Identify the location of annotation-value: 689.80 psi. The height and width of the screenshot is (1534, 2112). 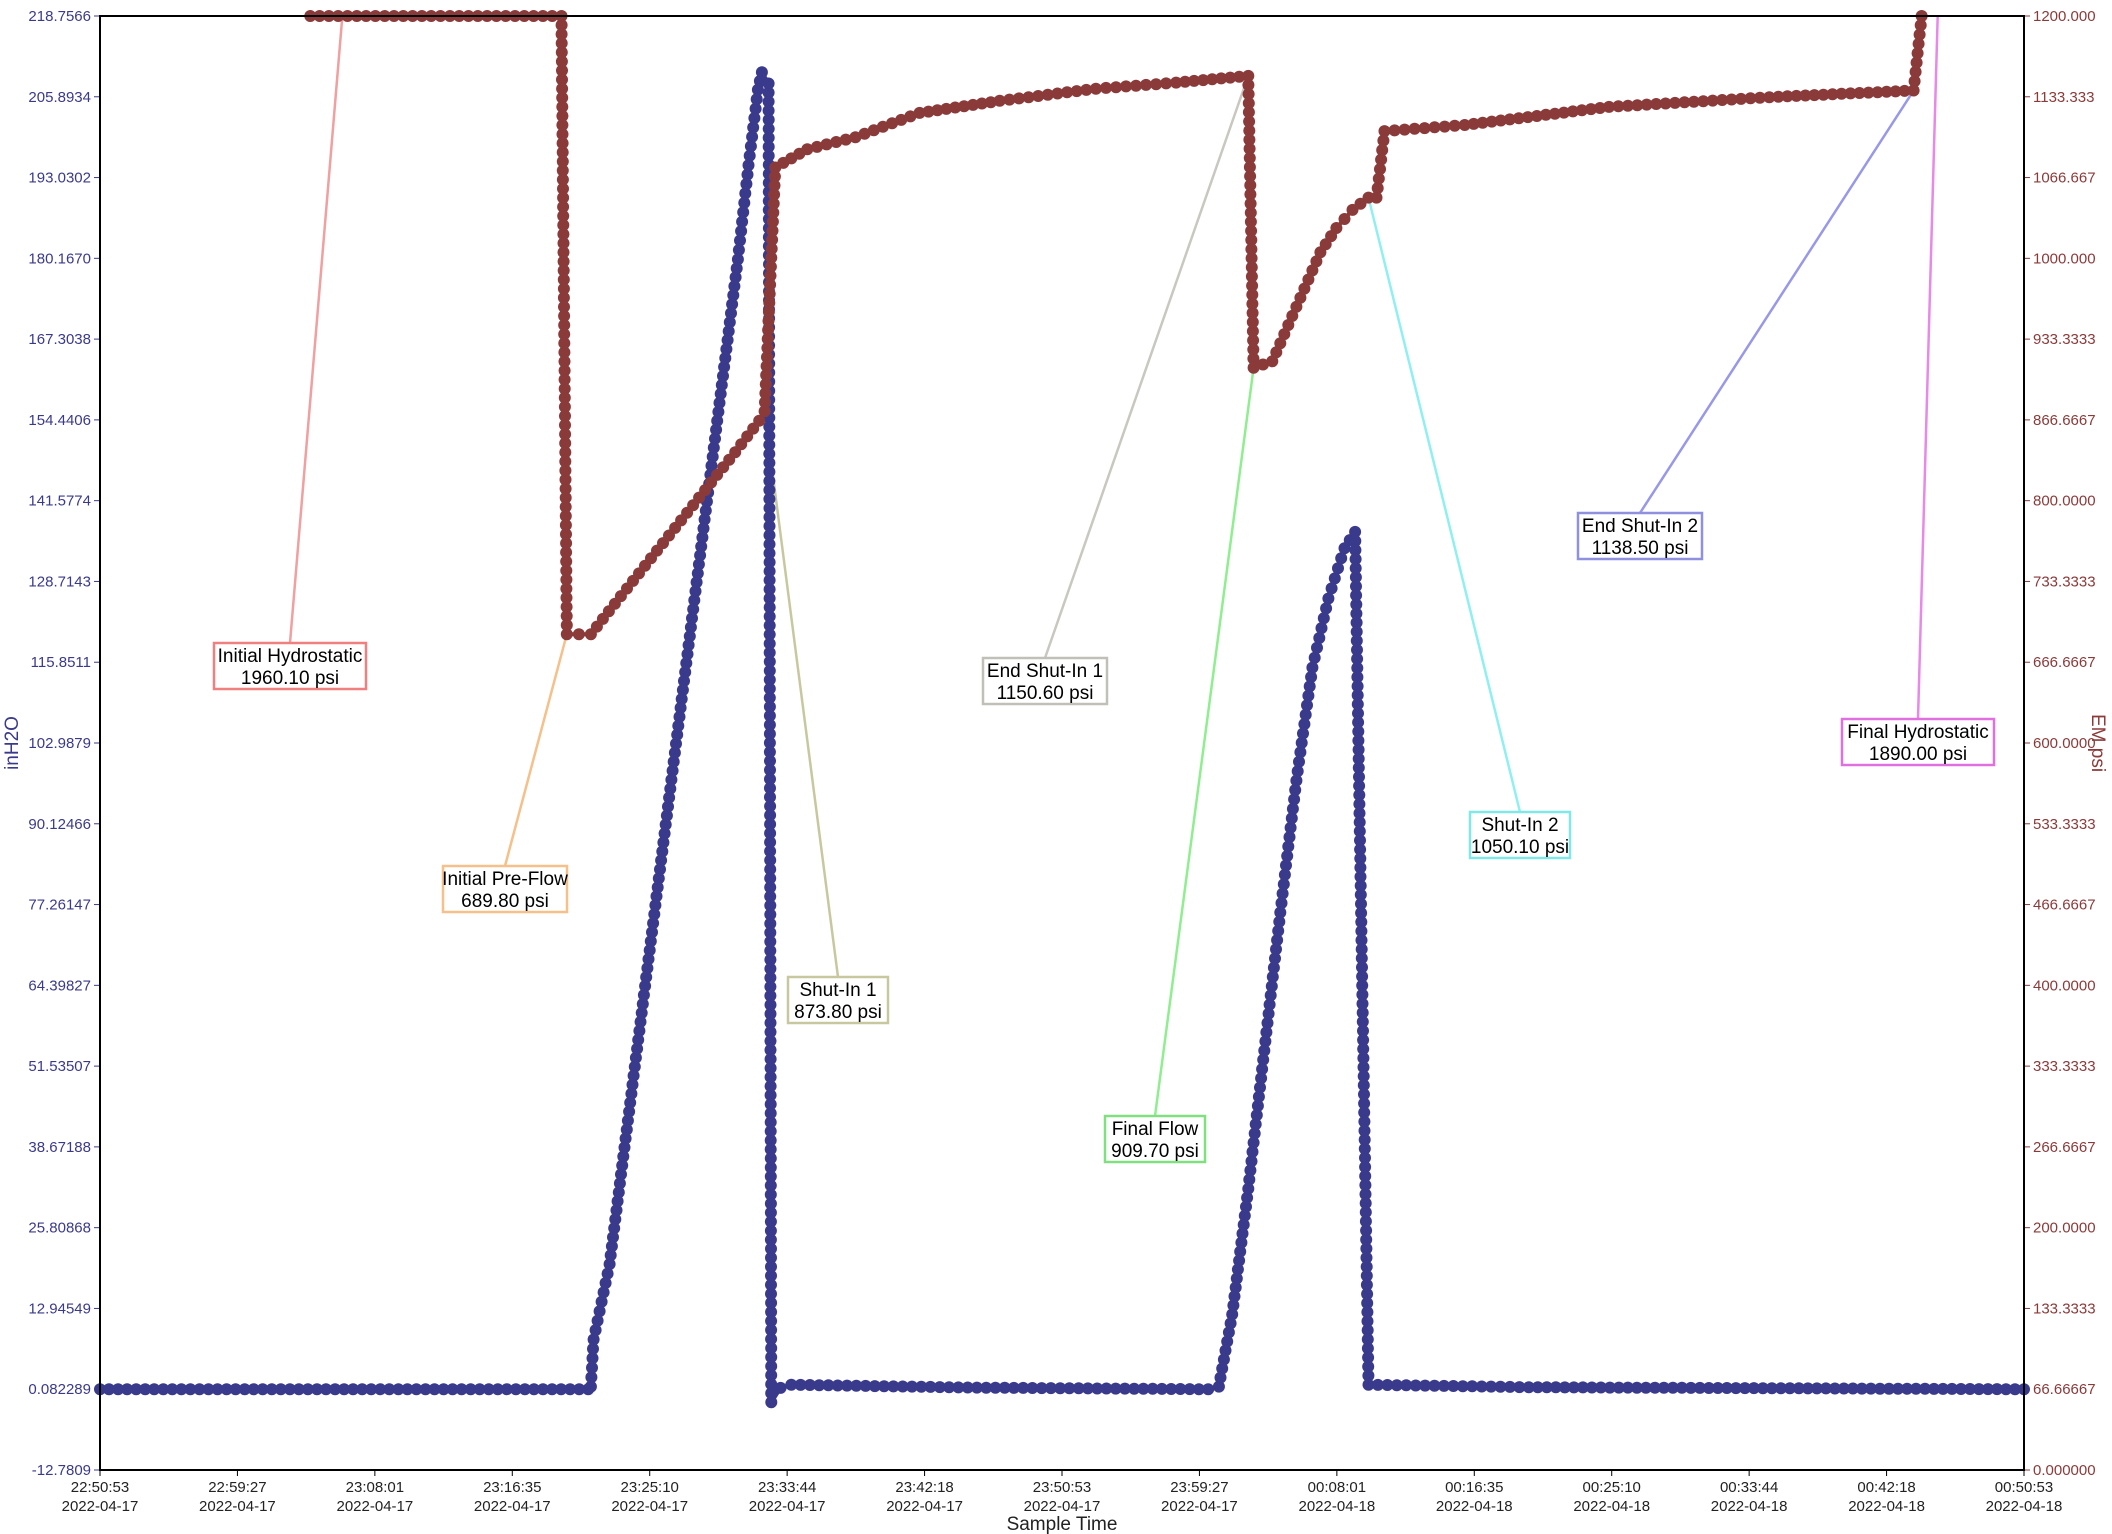
(505, 901).